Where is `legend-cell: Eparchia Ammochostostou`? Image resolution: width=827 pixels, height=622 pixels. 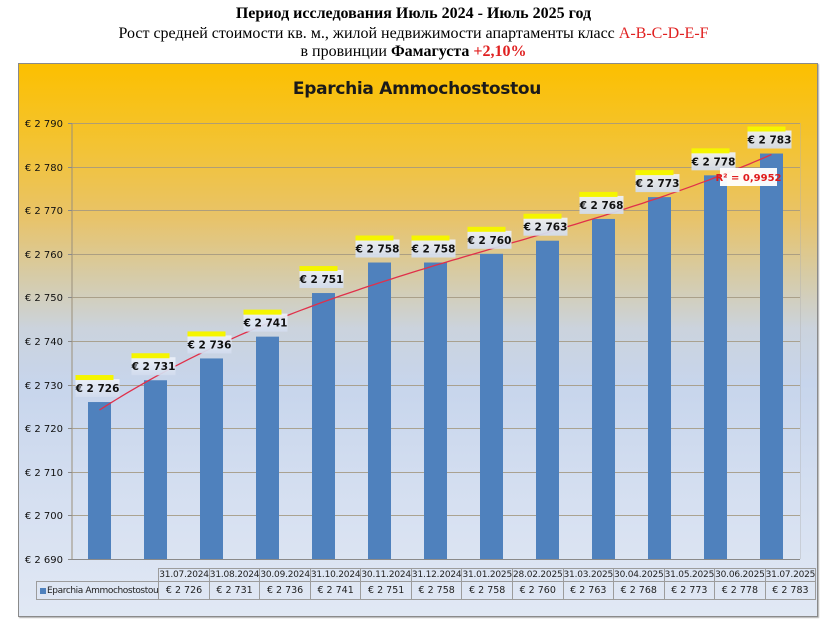
legend-cell: Eparchia Ammochostostou is located at coordinates (97, 590).